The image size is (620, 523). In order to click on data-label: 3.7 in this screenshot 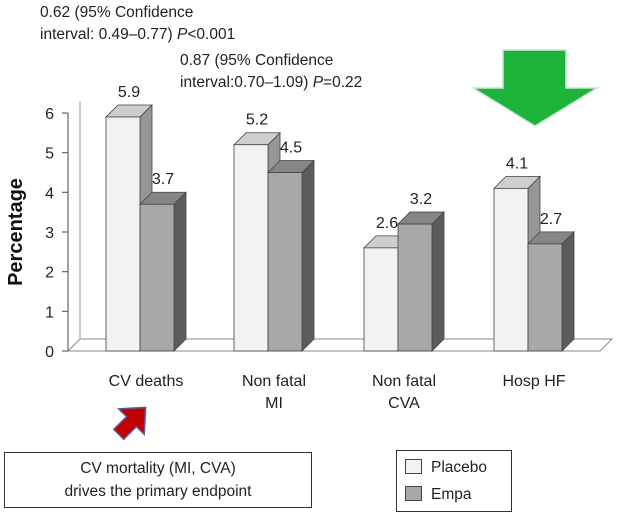, I will do `click(163, 179)`.